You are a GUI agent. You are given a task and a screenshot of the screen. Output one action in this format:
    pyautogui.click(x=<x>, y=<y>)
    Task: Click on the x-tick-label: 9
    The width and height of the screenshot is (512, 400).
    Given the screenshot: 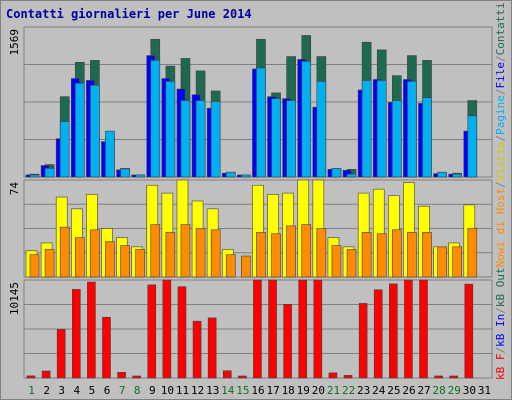 What is the action you would take?
    pyautogui.click(x=152, y=390)
    